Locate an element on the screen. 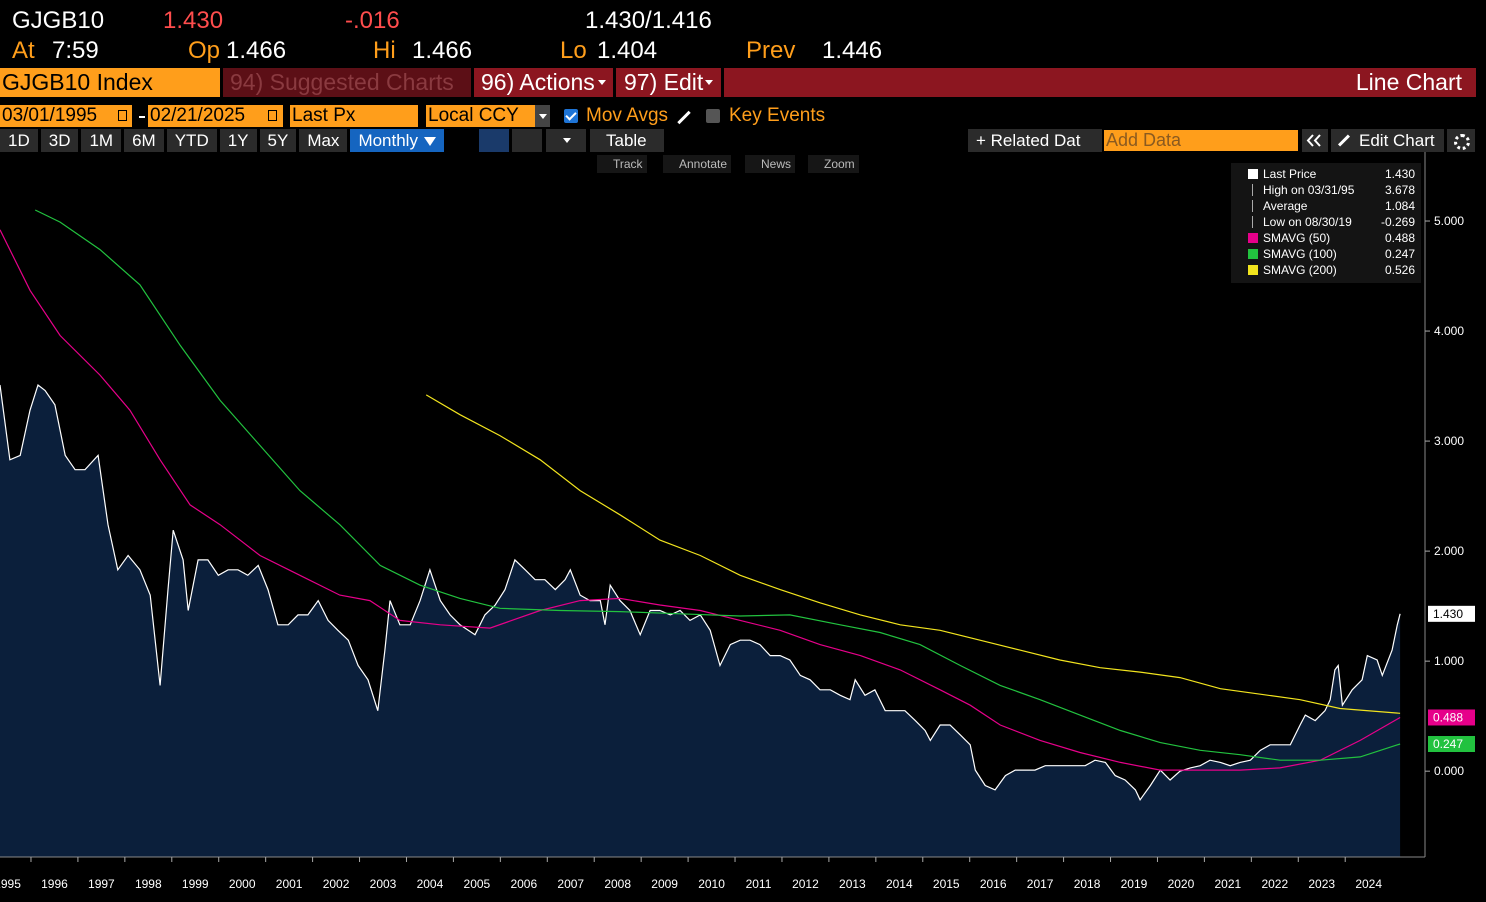 This screenshot has height=902, width=1486. x-tick-label: 2007 is located at coordinates (570, 884).